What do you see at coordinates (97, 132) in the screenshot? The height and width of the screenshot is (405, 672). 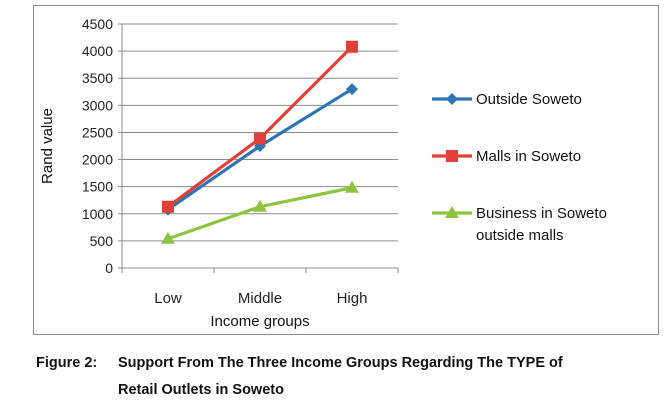 I see `y-tick-label: 2500` at bounding box center [97, 132].